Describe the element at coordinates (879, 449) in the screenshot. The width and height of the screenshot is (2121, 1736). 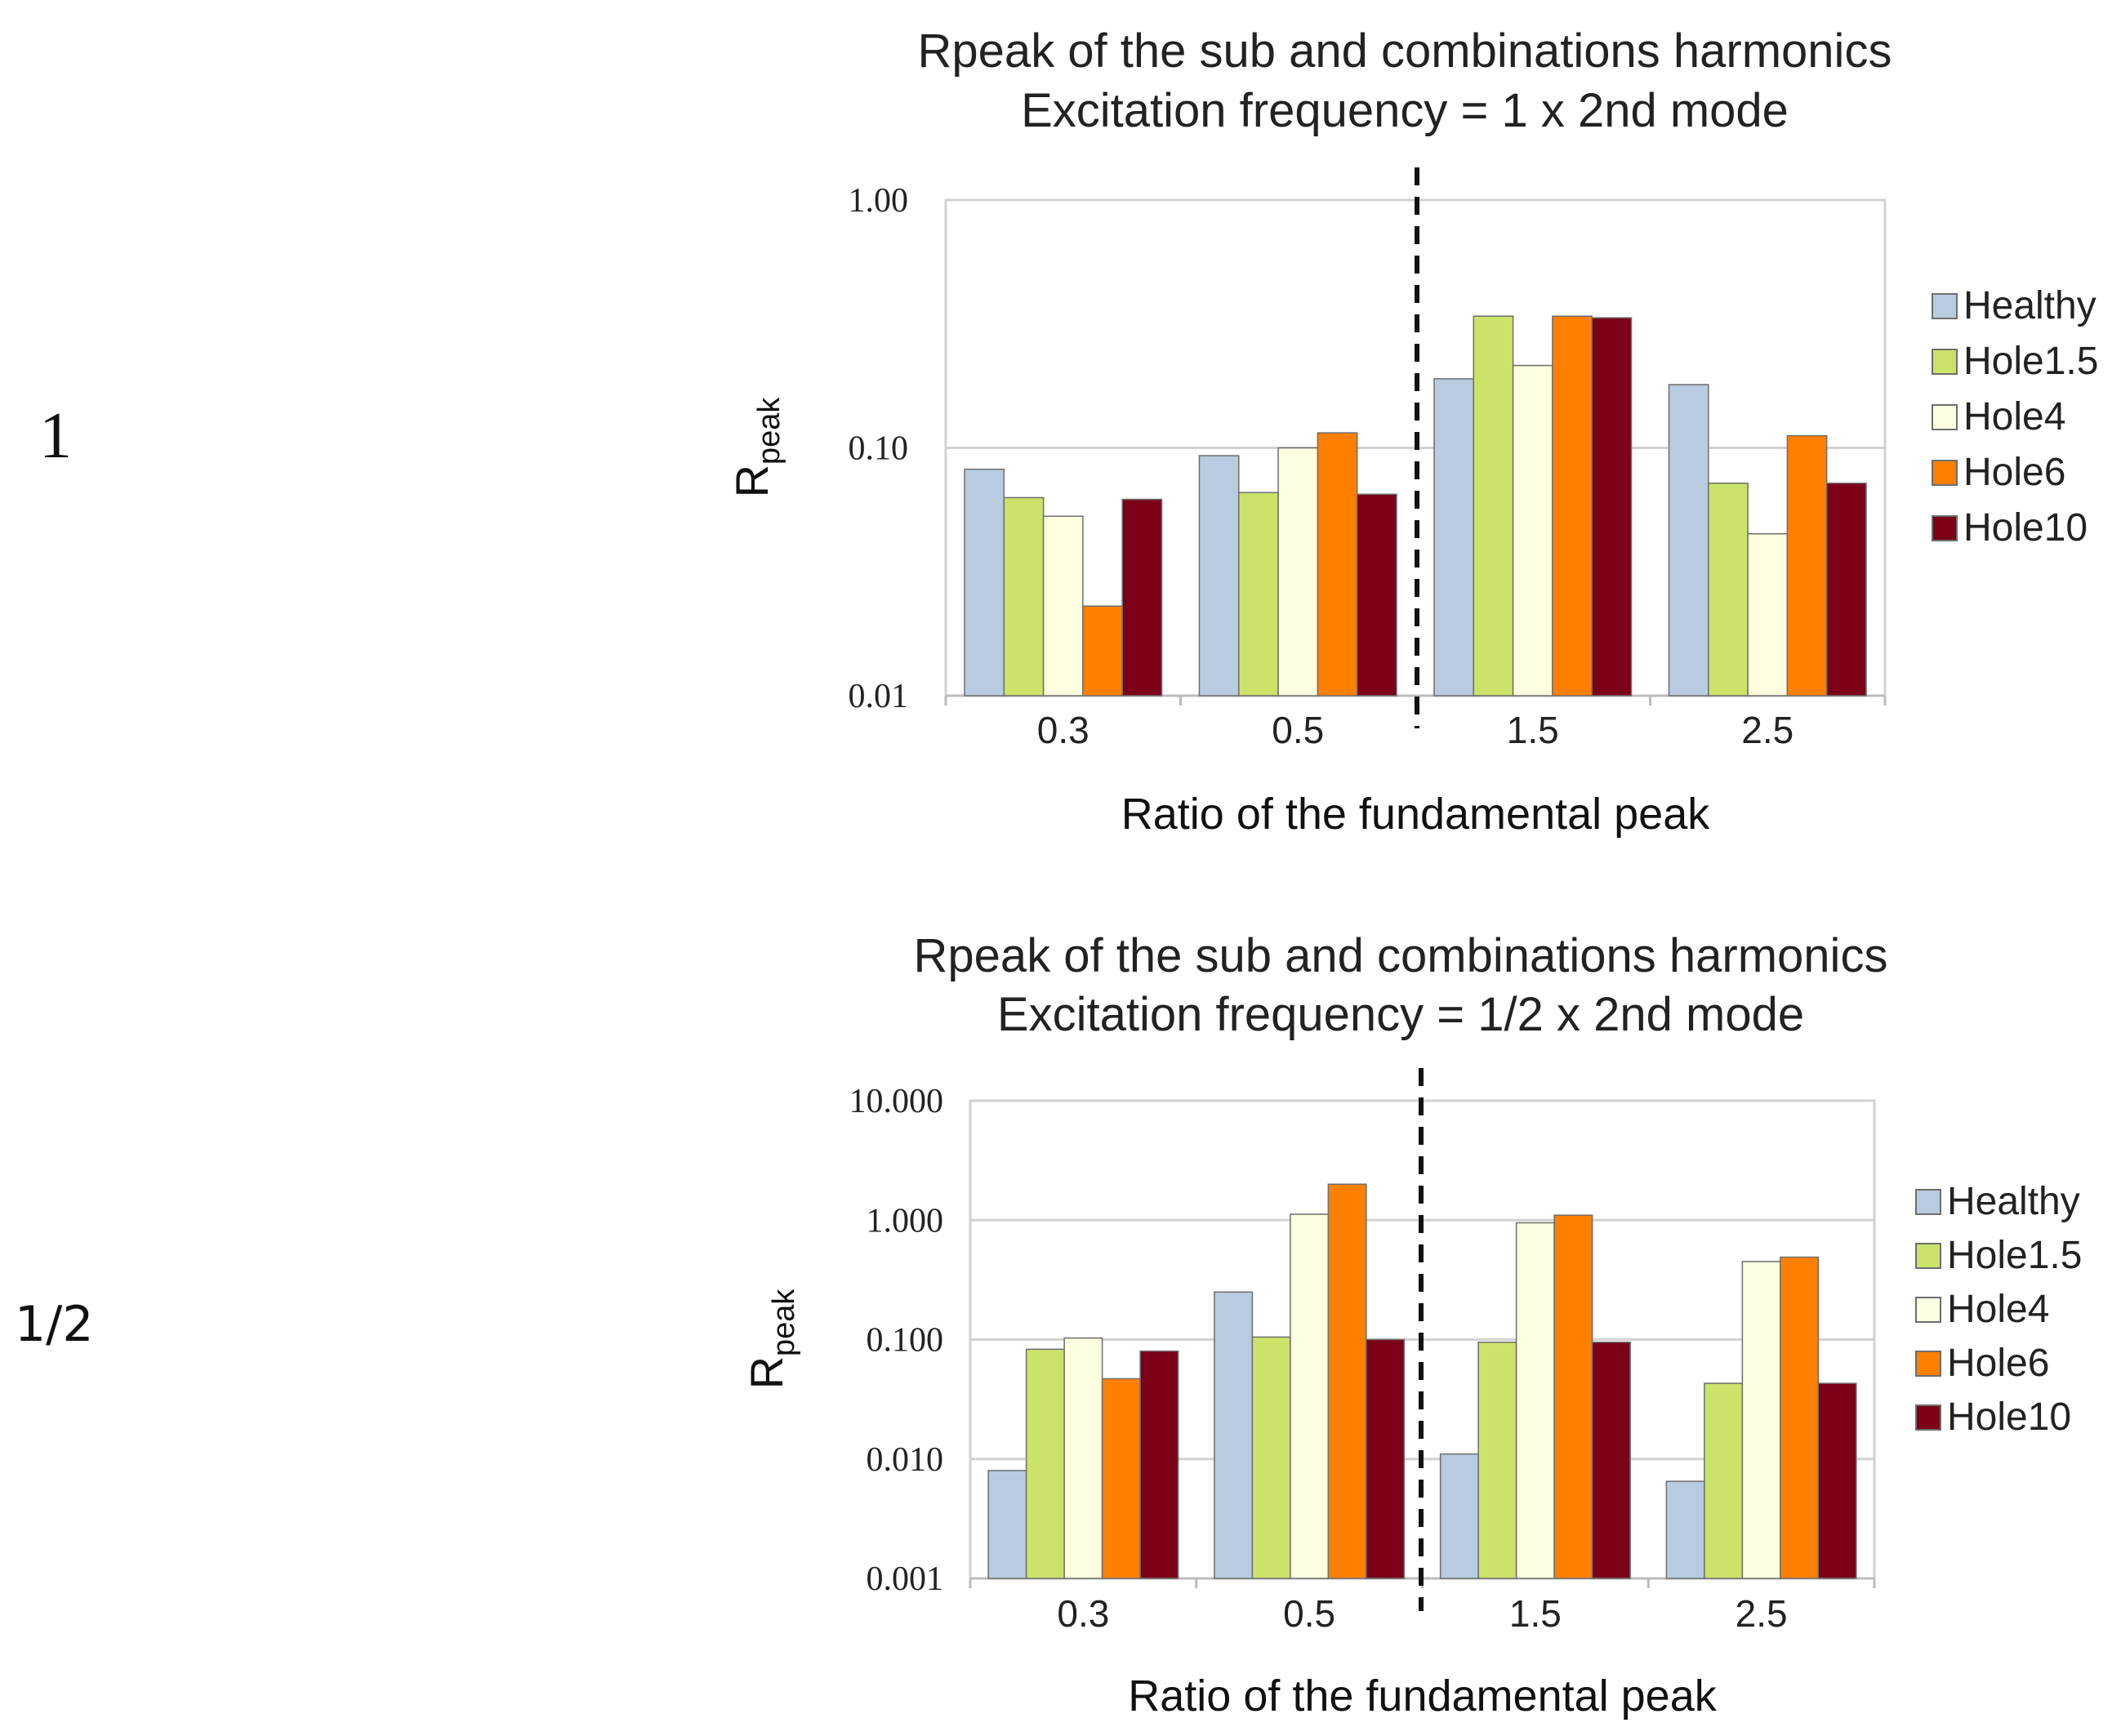
I see `y-tick-label: 0.10` at that location.